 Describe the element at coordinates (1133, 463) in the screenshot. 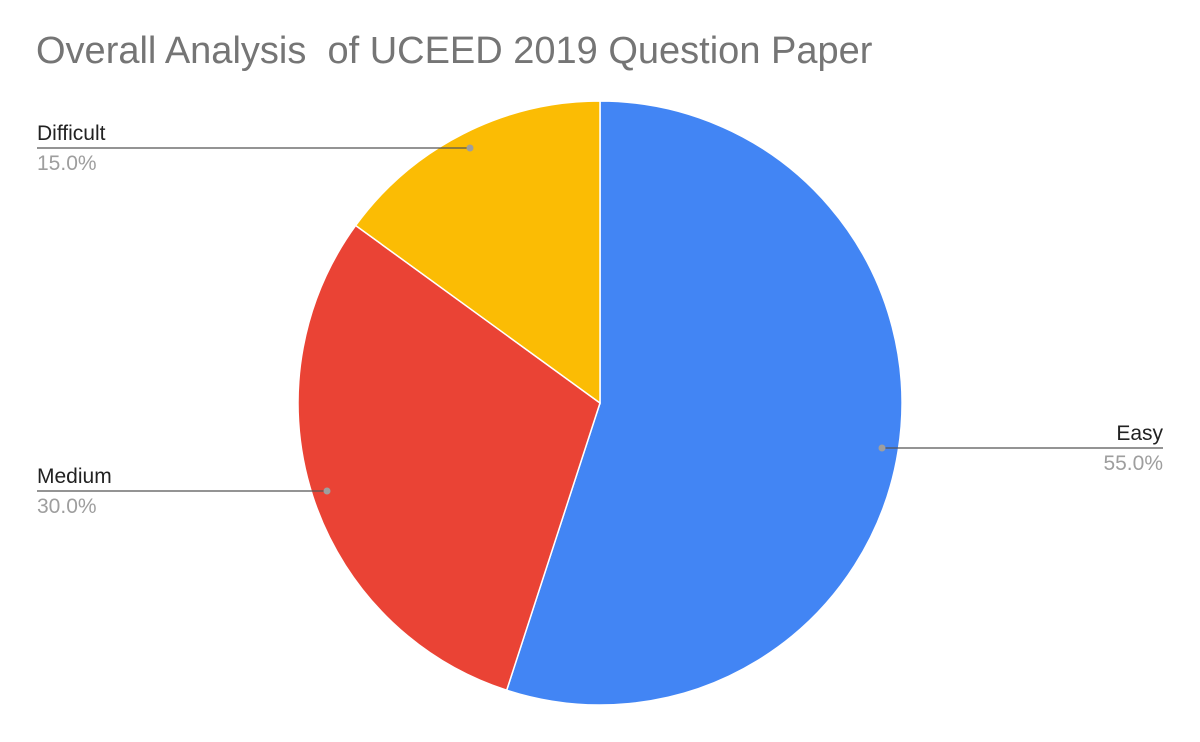

I see `slice-percent-easy: 55.0%` at that location.